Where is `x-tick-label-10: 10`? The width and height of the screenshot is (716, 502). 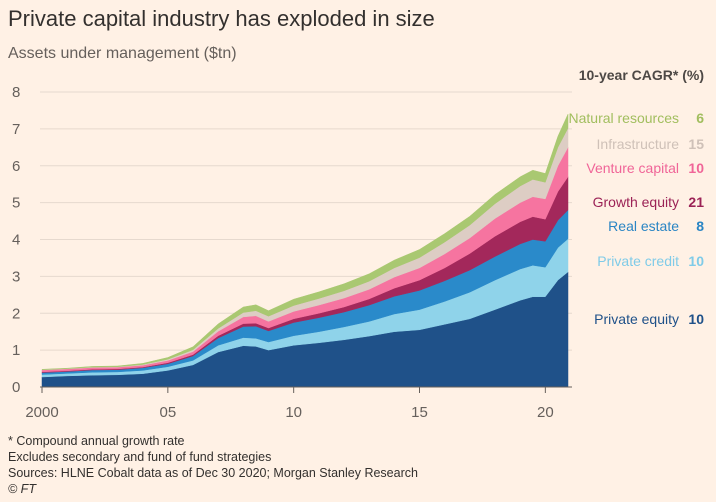 x-tick-label-10: 10 is located at coordinates (293, 412).